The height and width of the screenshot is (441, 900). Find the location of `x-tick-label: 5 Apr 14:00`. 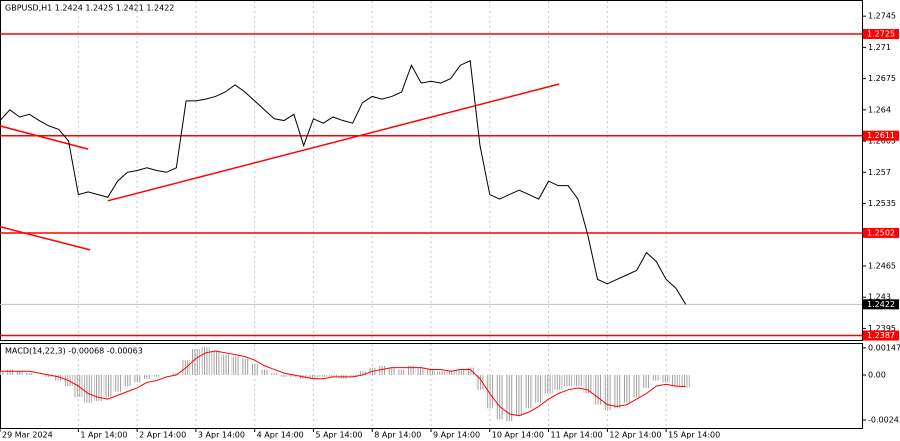

x-tick-label: 5 Apr 14:00 is located at coordinates (338, 435).